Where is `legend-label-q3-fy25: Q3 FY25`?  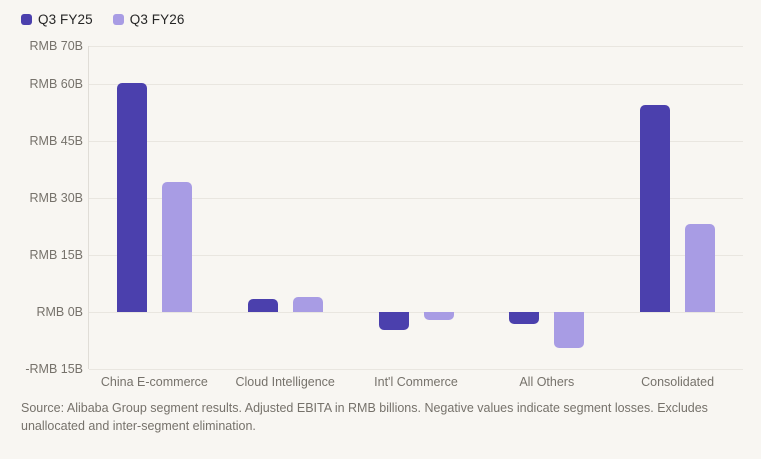 legend-label-q3-fy25: Q3 FY25 is located at coordinates (65, 19).